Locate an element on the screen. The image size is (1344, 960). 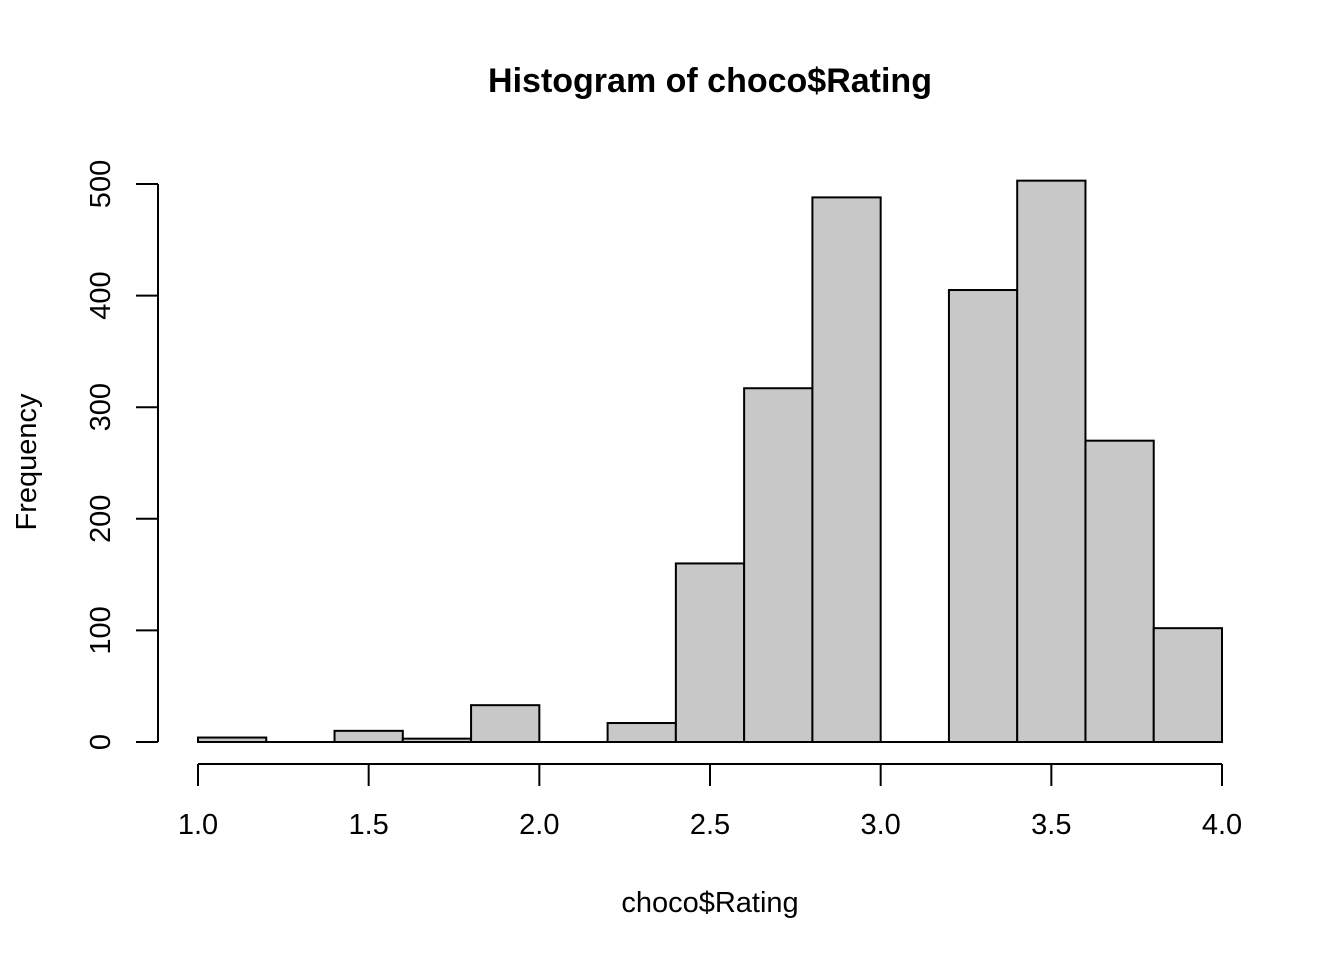
y-axis-label: Frequency is located at coordinates (27, 462).